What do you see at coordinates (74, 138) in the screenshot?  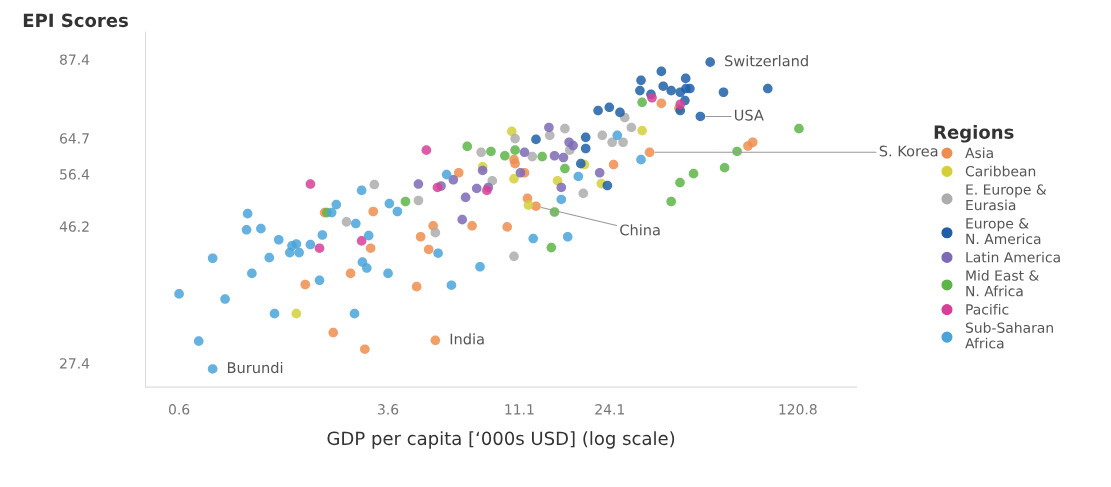 I see `y-tick-label: 64.7` at bounding box center [74, 138].